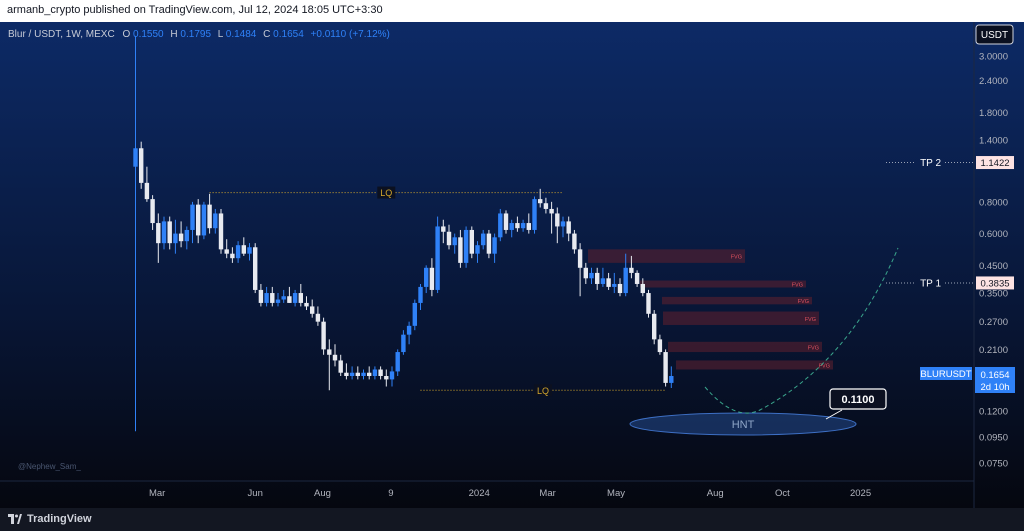  What do you see at coordinates (993, 266) in the screenshot?
I see `price-tick-label: 0.4500` at bounding box center [993, 266].